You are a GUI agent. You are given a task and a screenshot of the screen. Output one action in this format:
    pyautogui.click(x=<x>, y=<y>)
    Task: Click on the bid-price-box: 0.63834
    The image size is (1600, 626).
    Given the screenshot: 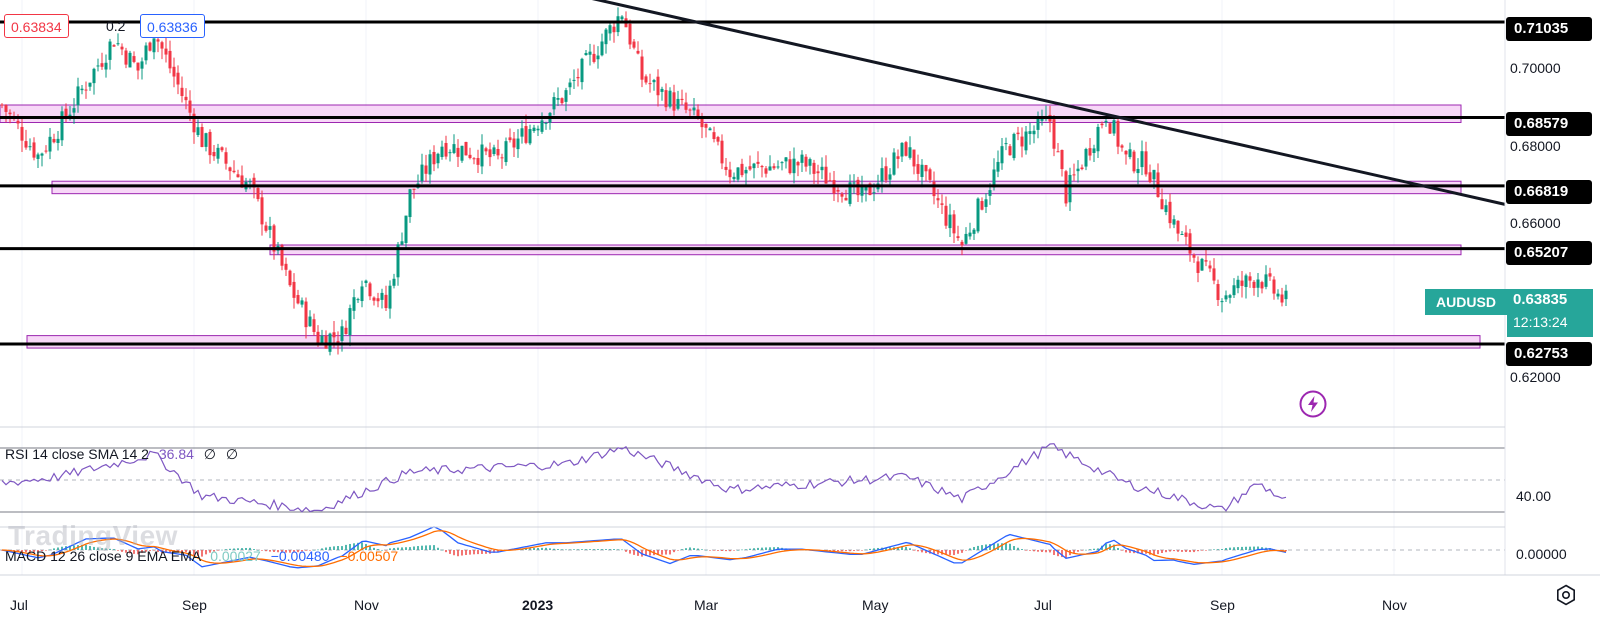 What is the action you would take?
    pyautogui.click(x=36, y=26)
    